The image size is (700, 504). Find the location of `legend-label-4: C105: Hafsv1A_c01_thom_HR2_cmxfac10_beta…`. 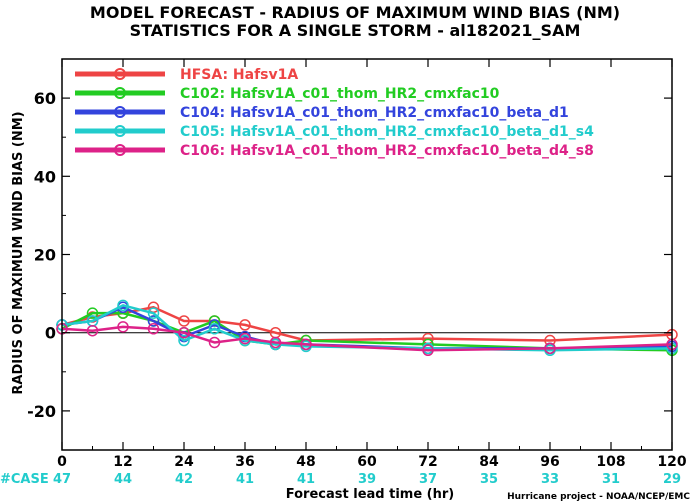

legend-label-4: C105: Hafsv1A_c01_thom_HR2_cmxfac10_beta… is located at coordinates (387, 132).